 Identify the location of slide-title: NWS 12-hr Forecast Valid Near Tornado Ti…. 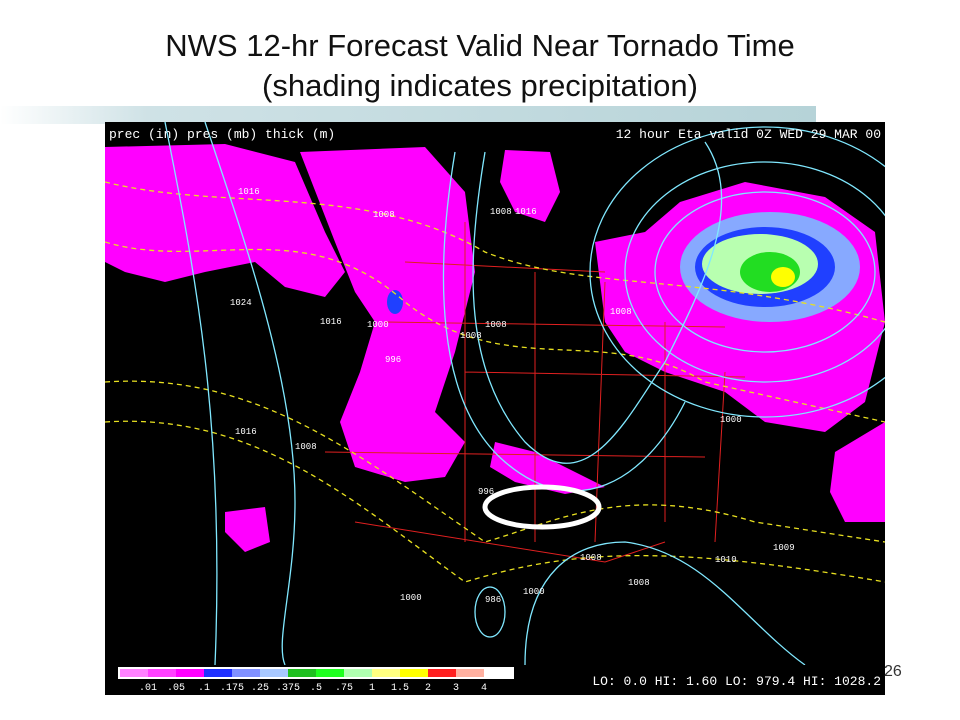
(480, 45).